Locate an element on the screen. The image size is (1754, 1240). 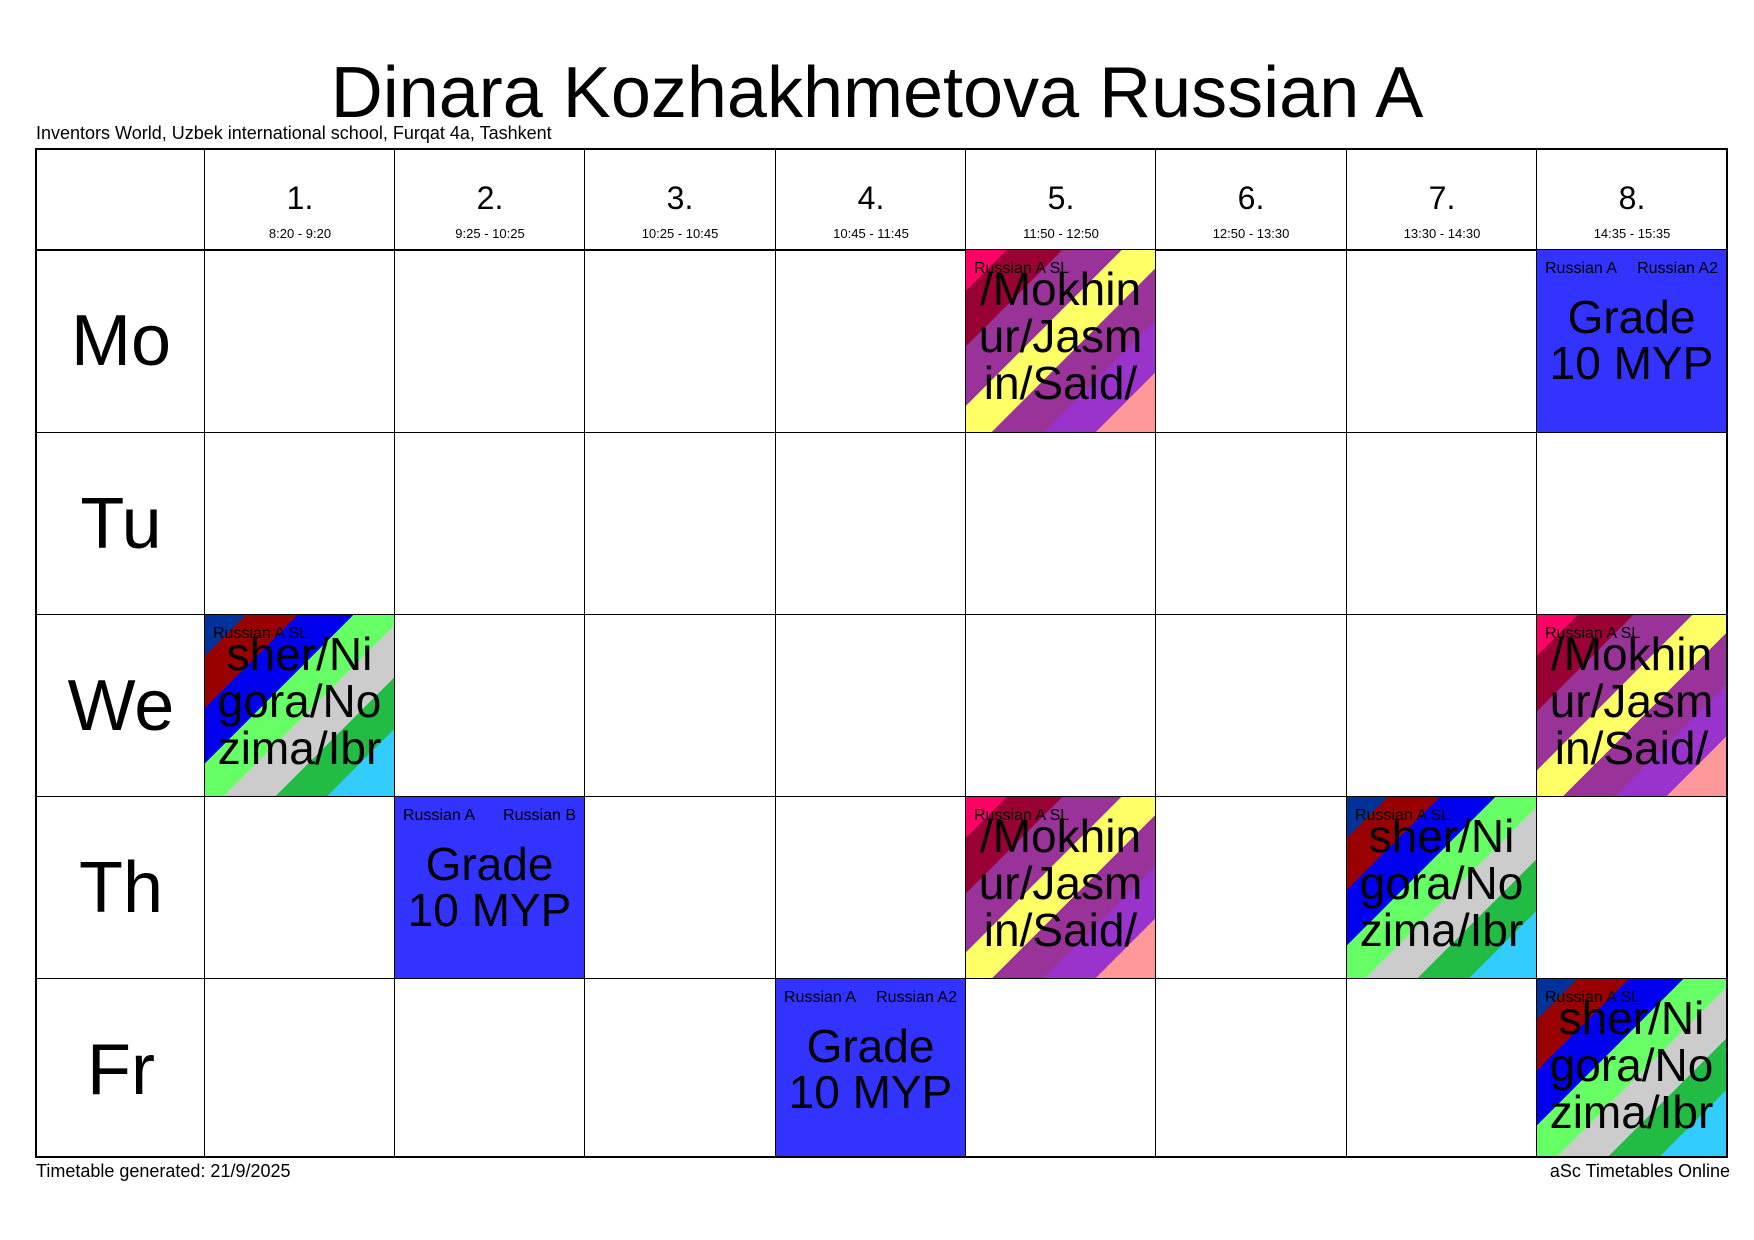
period-header: 3. 10:25 - 10:45 is located at coordinates (680, 199).